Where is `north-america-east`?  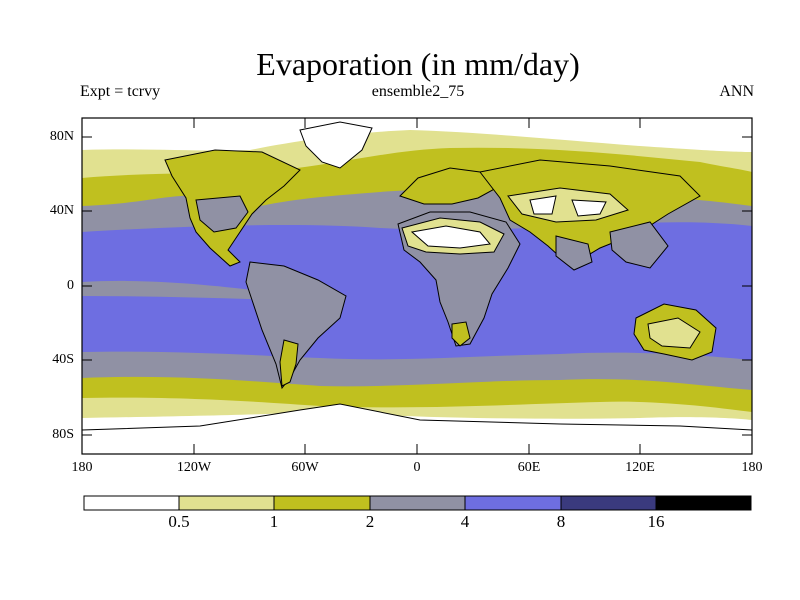 north-america-east is located at coordinates (222, 214).